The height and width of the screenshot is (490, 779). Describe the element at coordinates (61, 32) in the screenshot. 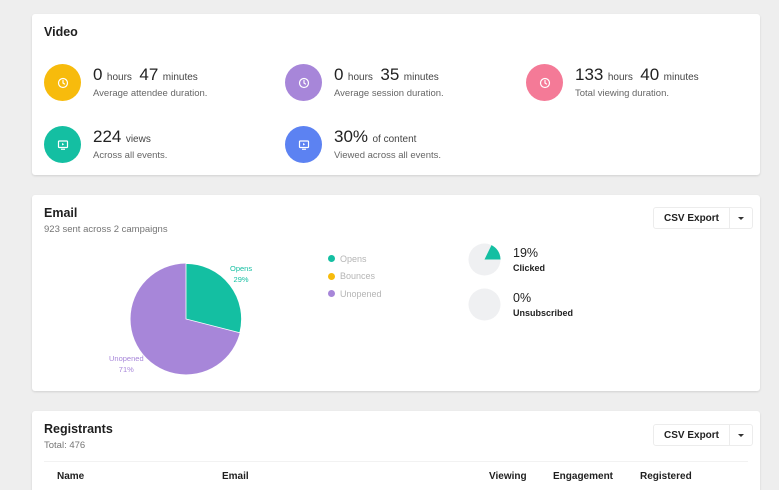

I see `video-title: Video` at that location.